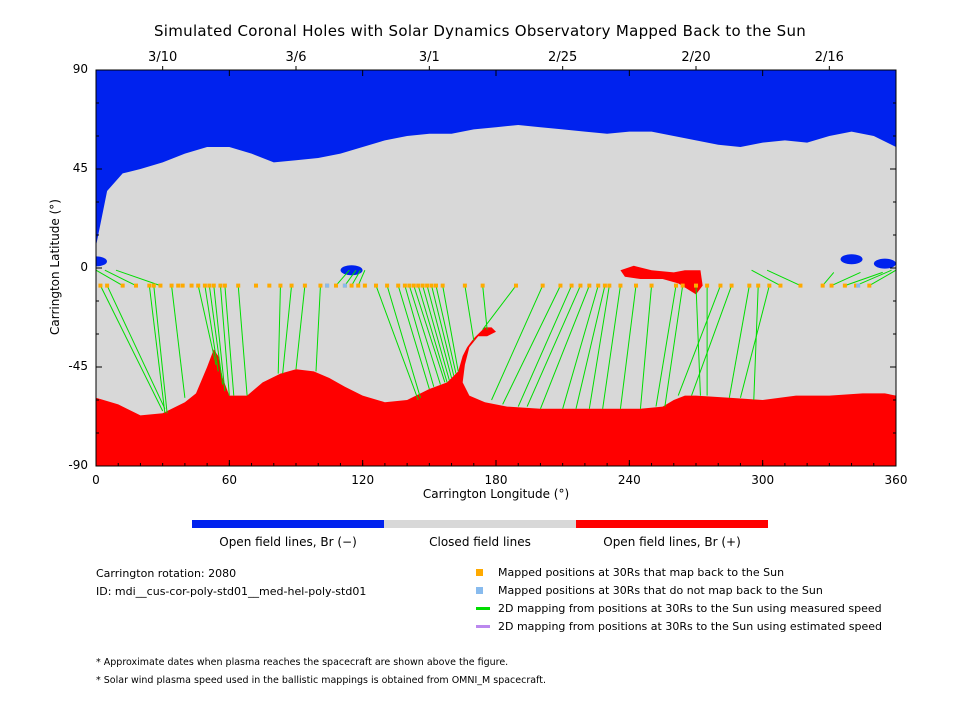  Describe the element at coordinates (480, 542) in the screenshot. I see `colorbar-label-closed: Closed field lines` at that location.